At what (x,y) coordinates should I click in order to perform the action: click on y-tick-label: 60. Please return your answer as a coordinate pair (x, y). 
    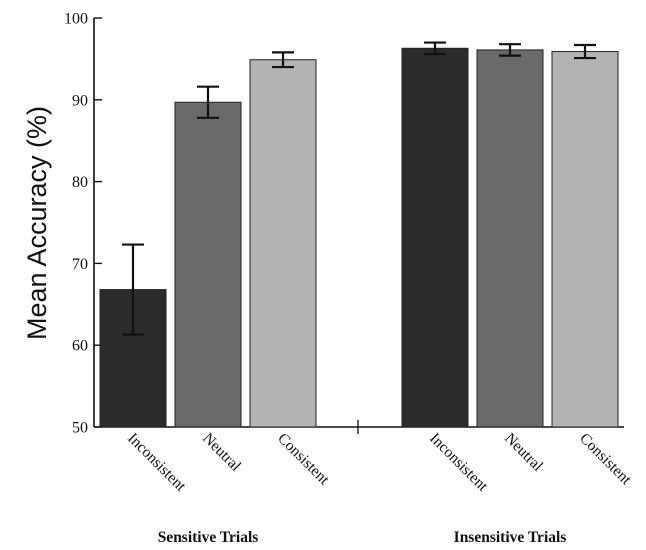
    Looking at the image, I should click on (80, 346).